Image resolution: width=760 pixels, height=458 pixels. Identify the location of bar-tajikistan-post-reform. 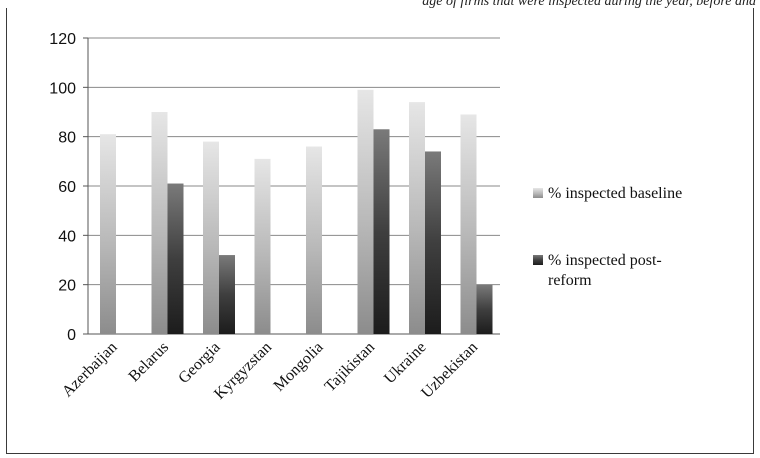
(381, 231).